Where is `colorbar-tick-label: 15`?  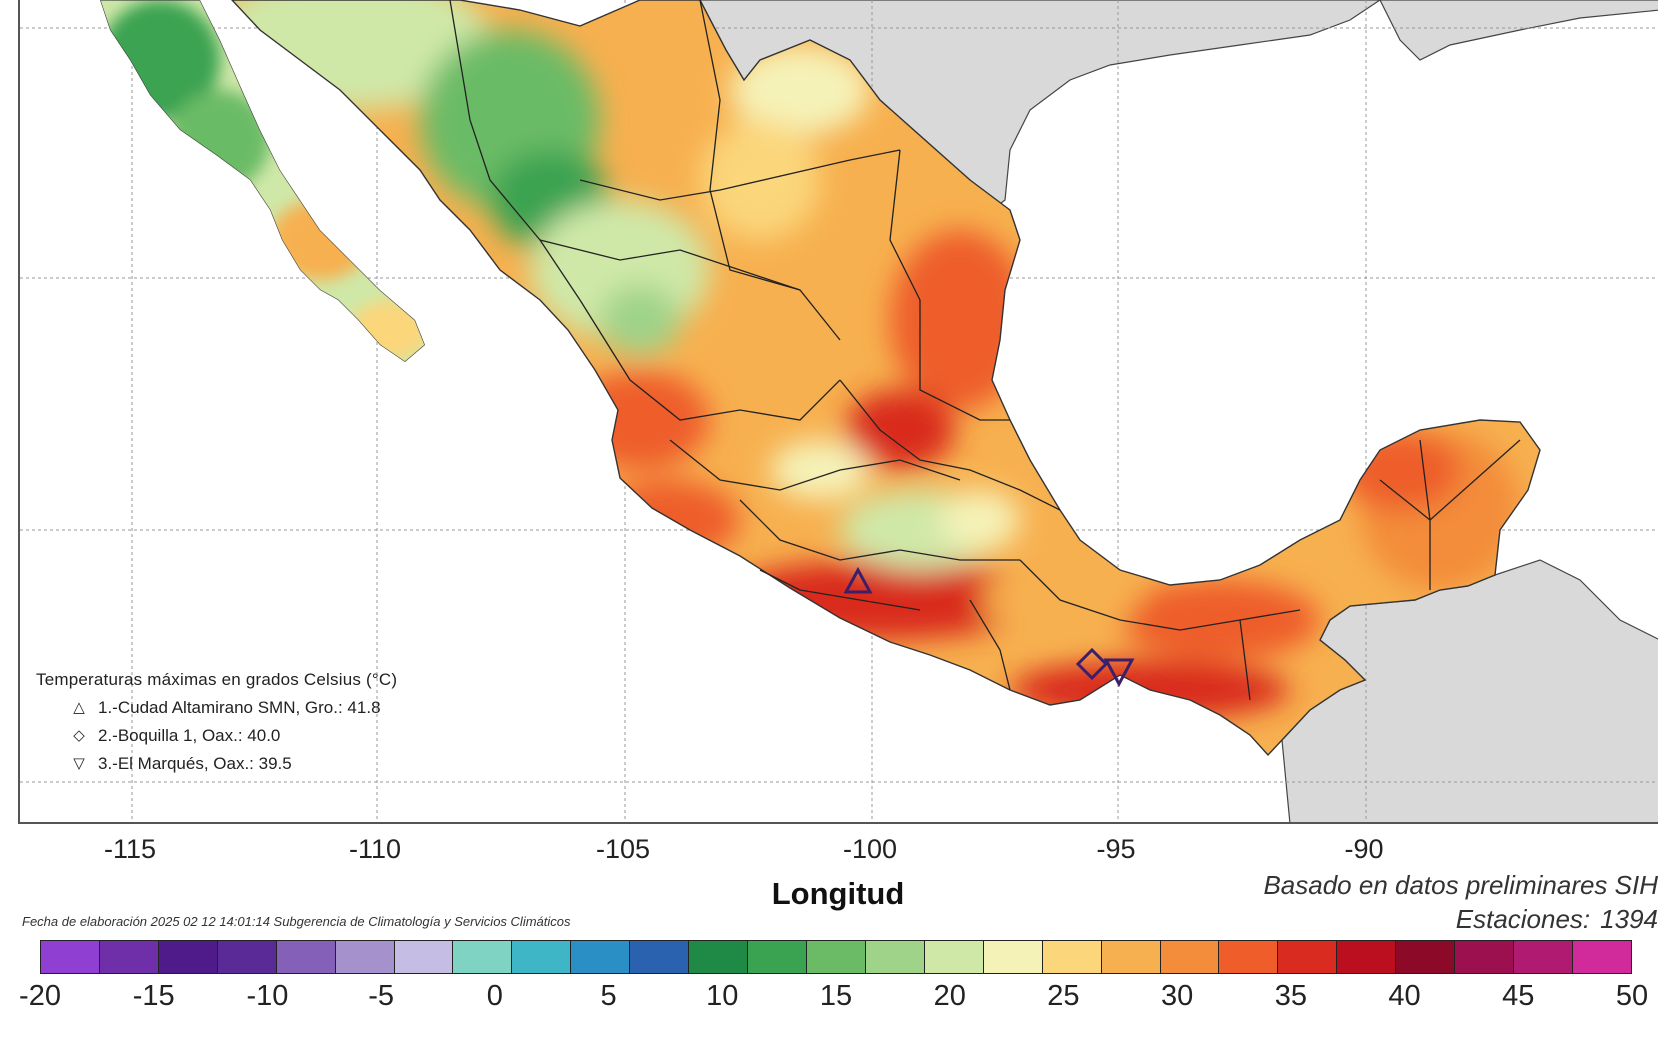 colorbar-tick-label: 15 is located at coordinates (836, 996).